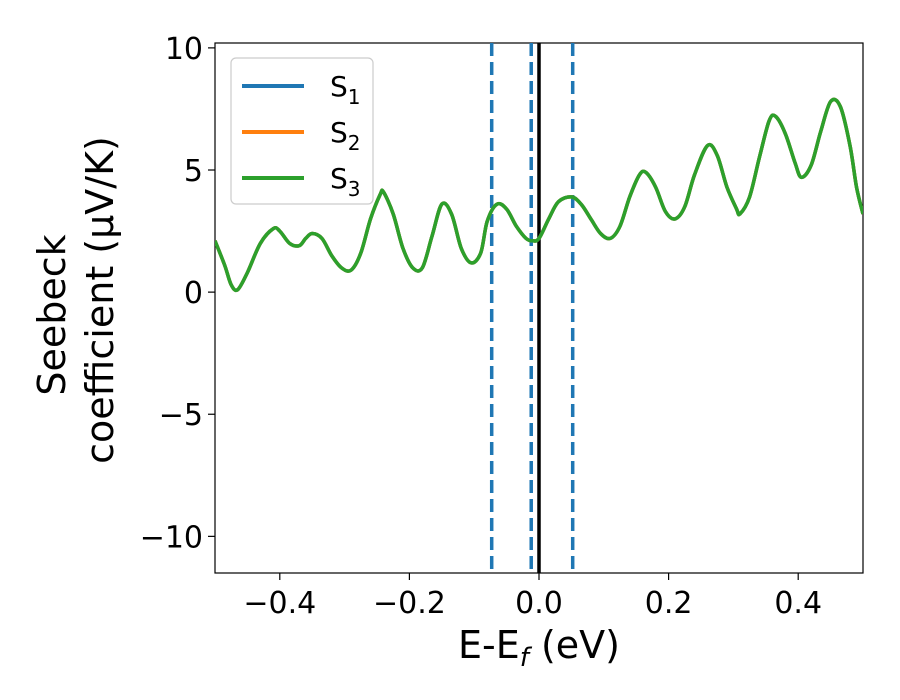 This screenshot has width=900, height=700. I want to click on x-tick-label: 0.0, so click(539, 603).